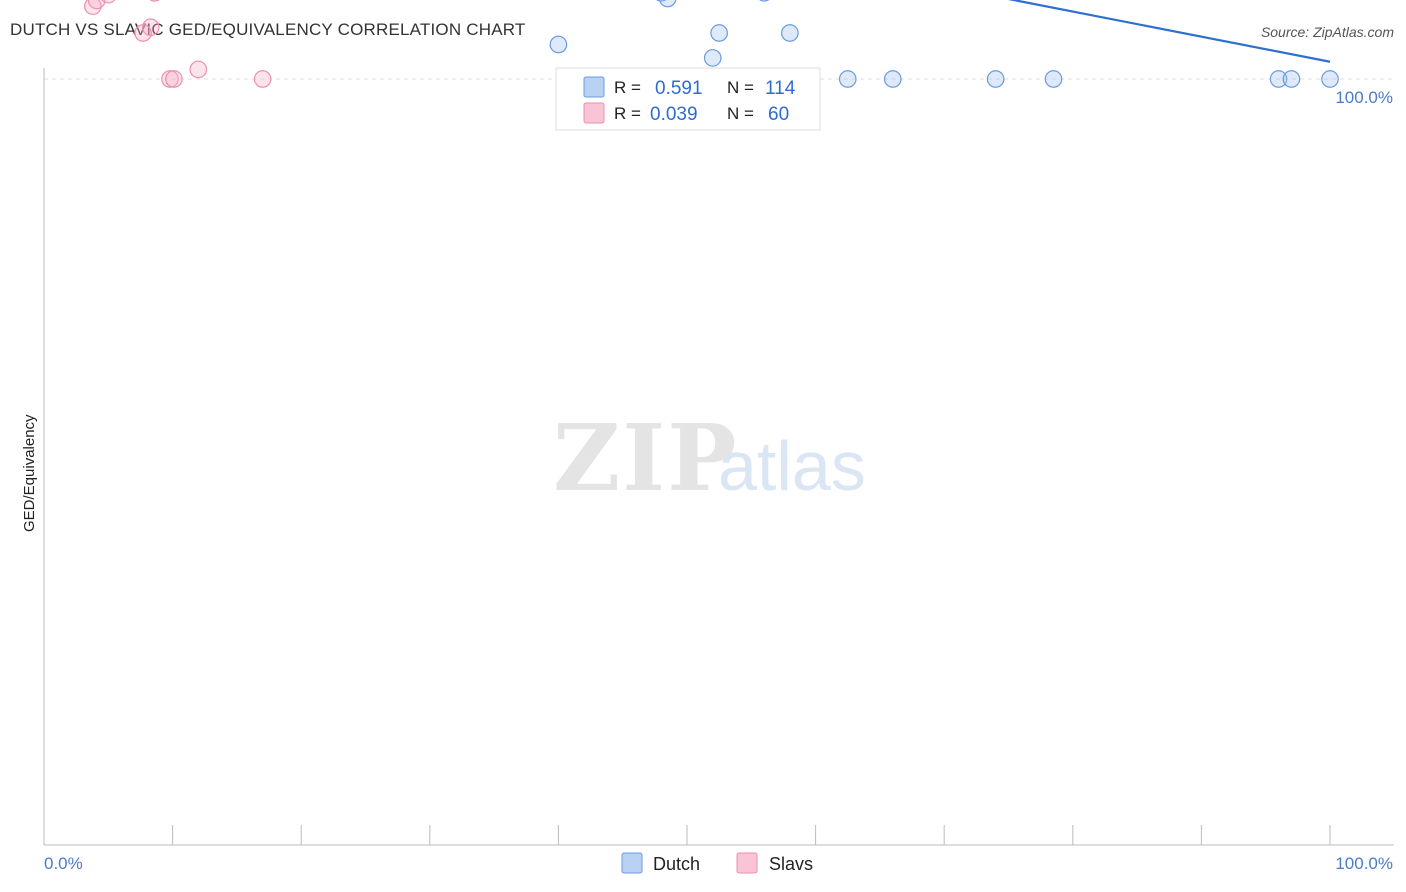 The height and width of the screenshot is (892, 1406). I want to click on slavs-r-value: 0.039, so click(674, 114).